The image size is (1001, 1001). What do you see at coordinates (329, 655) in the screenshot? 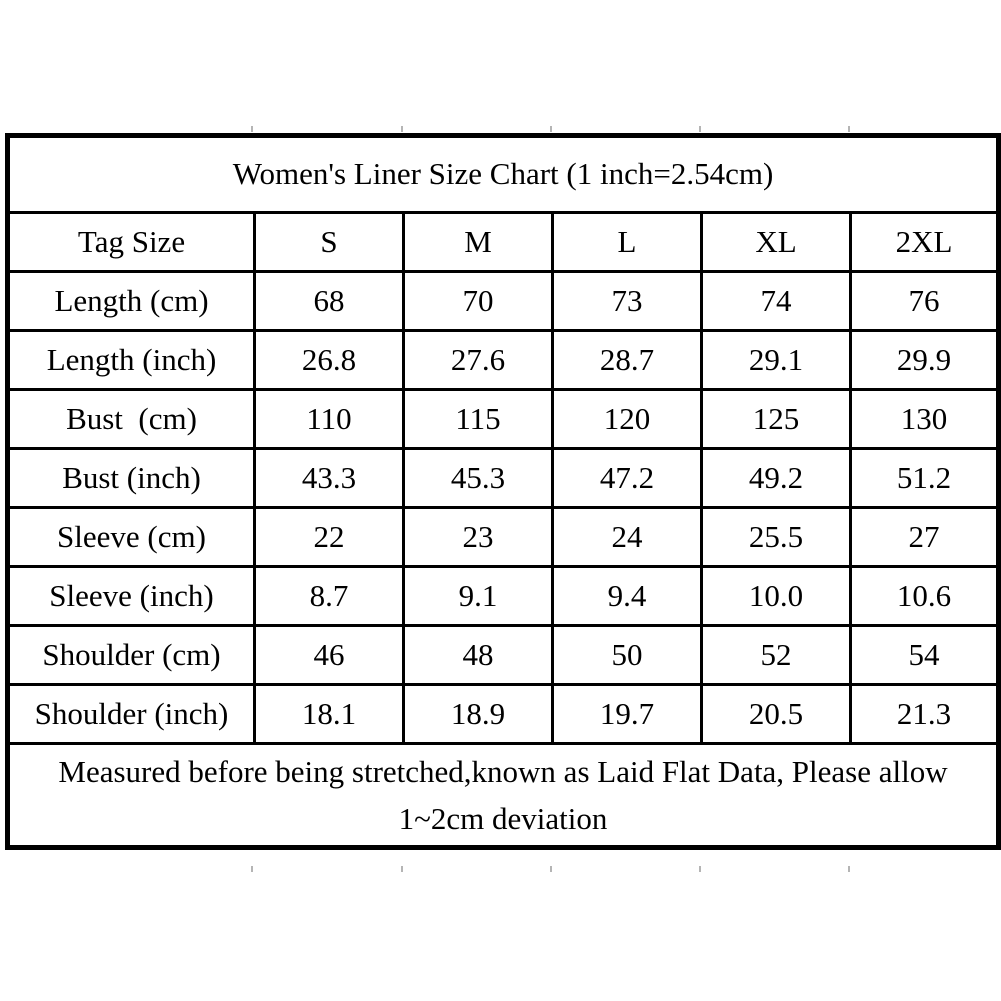
I see `value-cell: 46` at bounding box center [329, 655].